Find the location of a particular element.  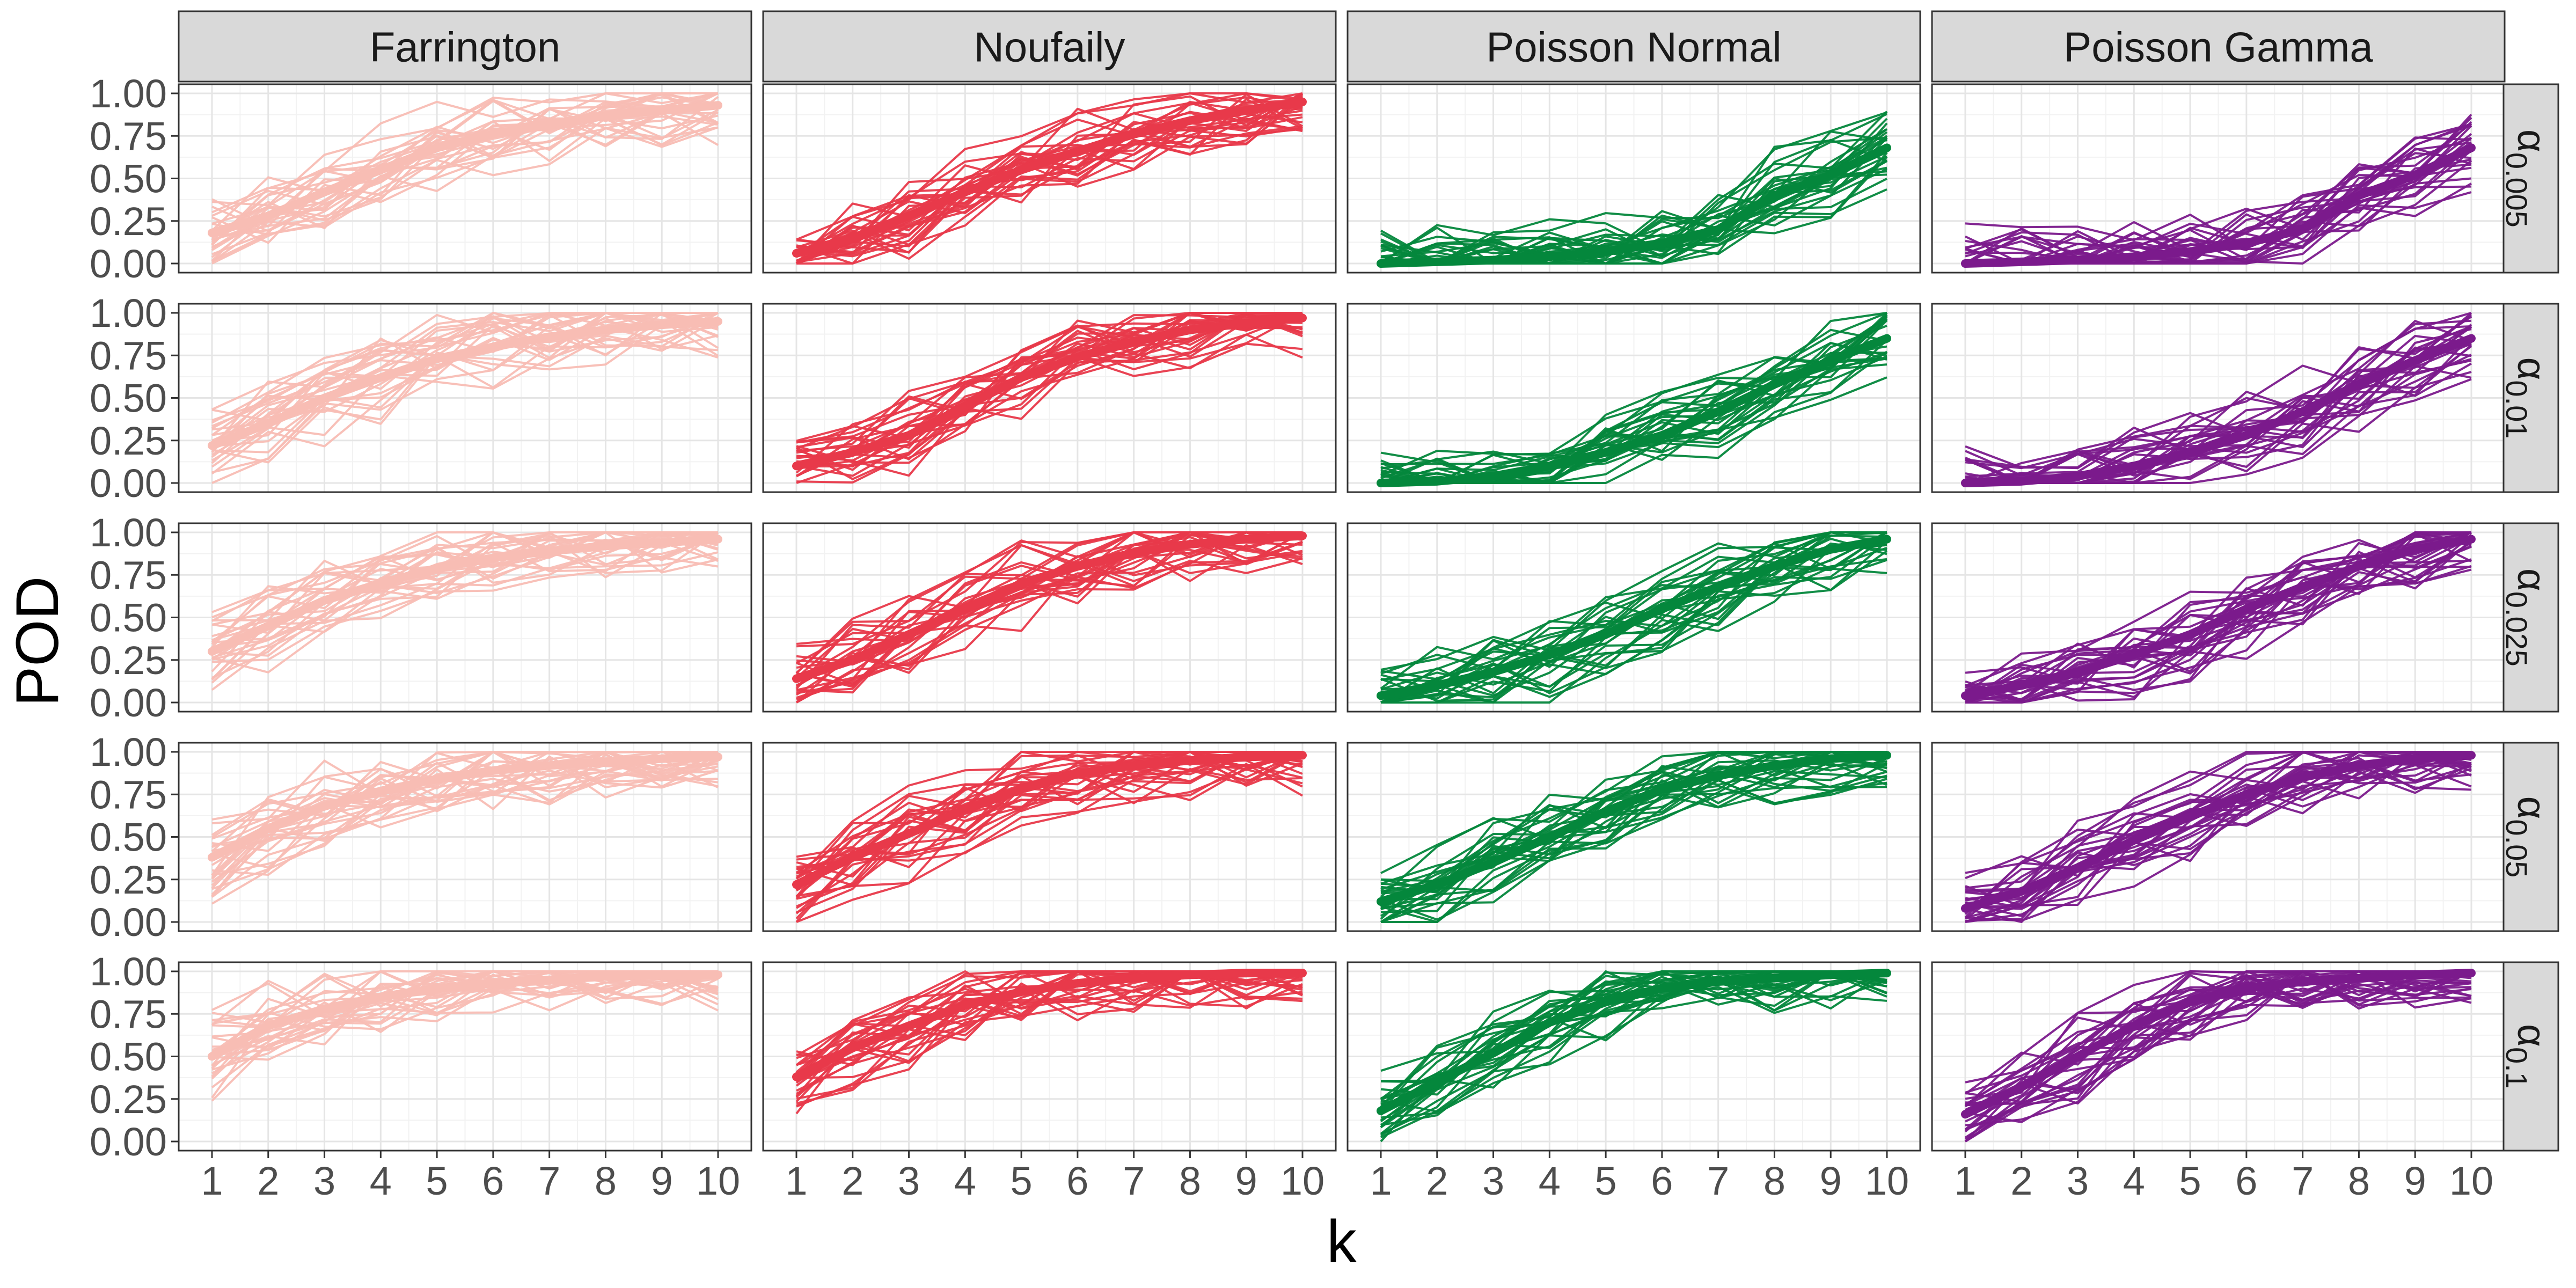

row-strip: α0.01 is located at coordinates (2529, 398).